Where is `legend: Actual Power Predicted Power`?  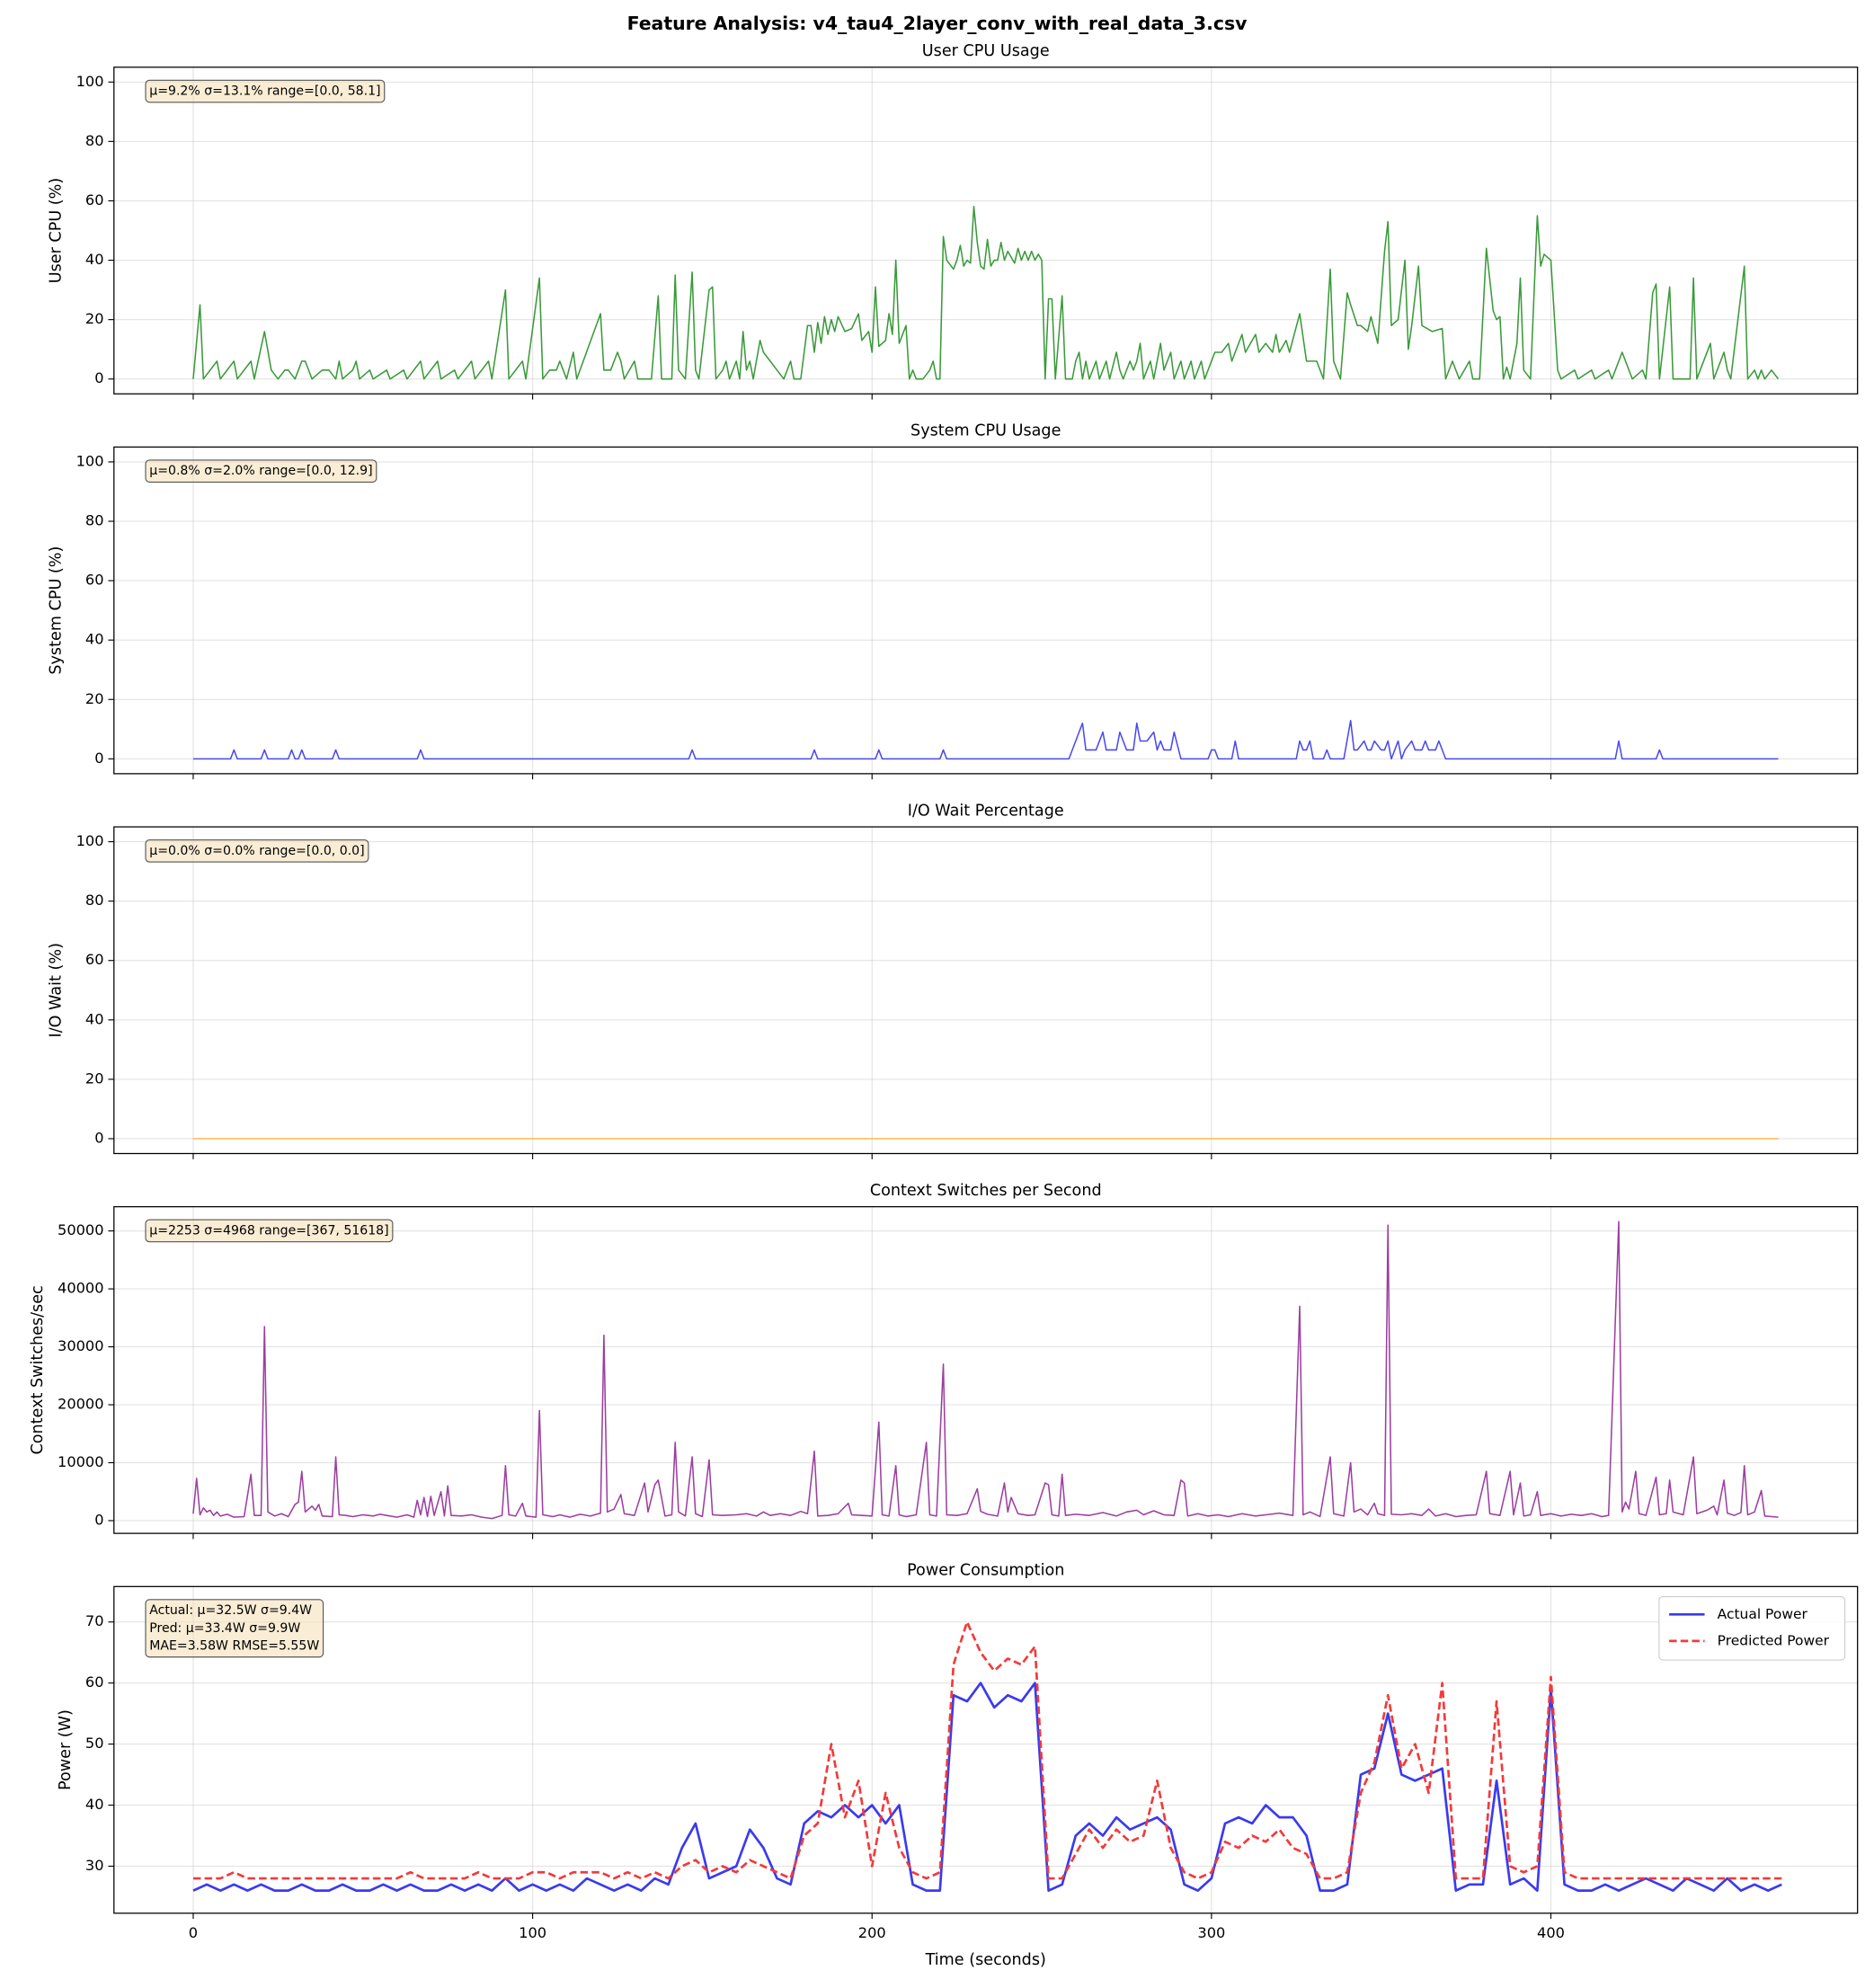 legend: Actual Power Predicted Power is located at coordinates (1752, 1629).